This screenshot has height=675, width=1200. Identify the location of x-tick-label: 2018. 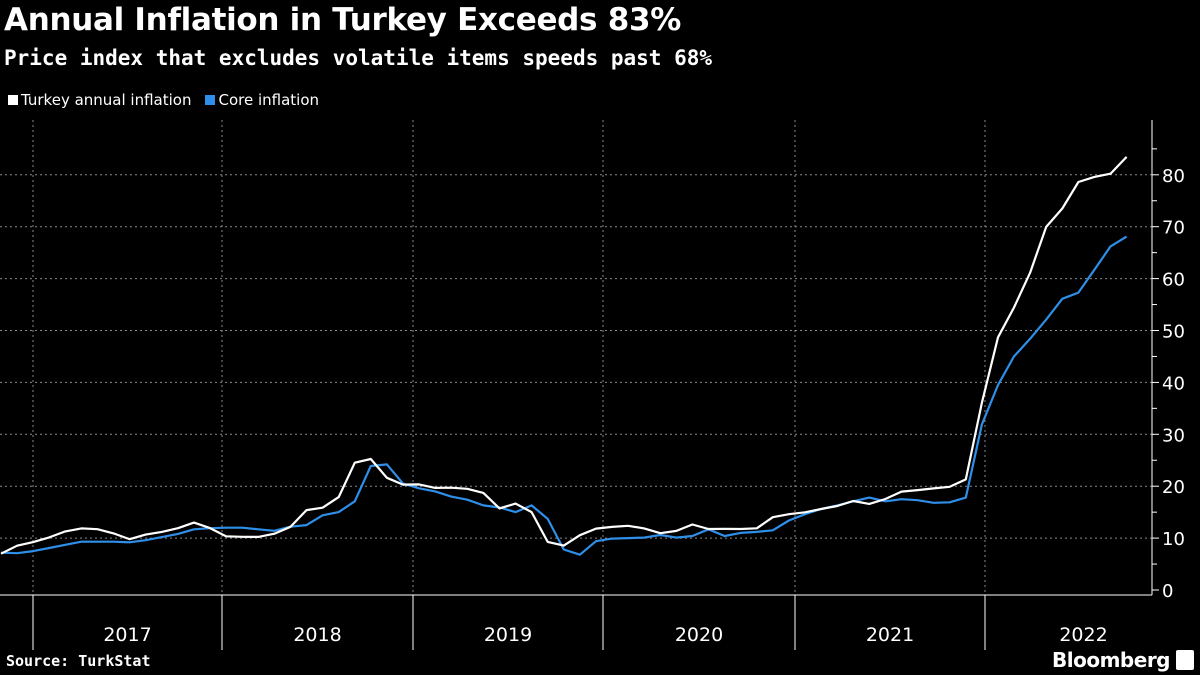
(317, 635).